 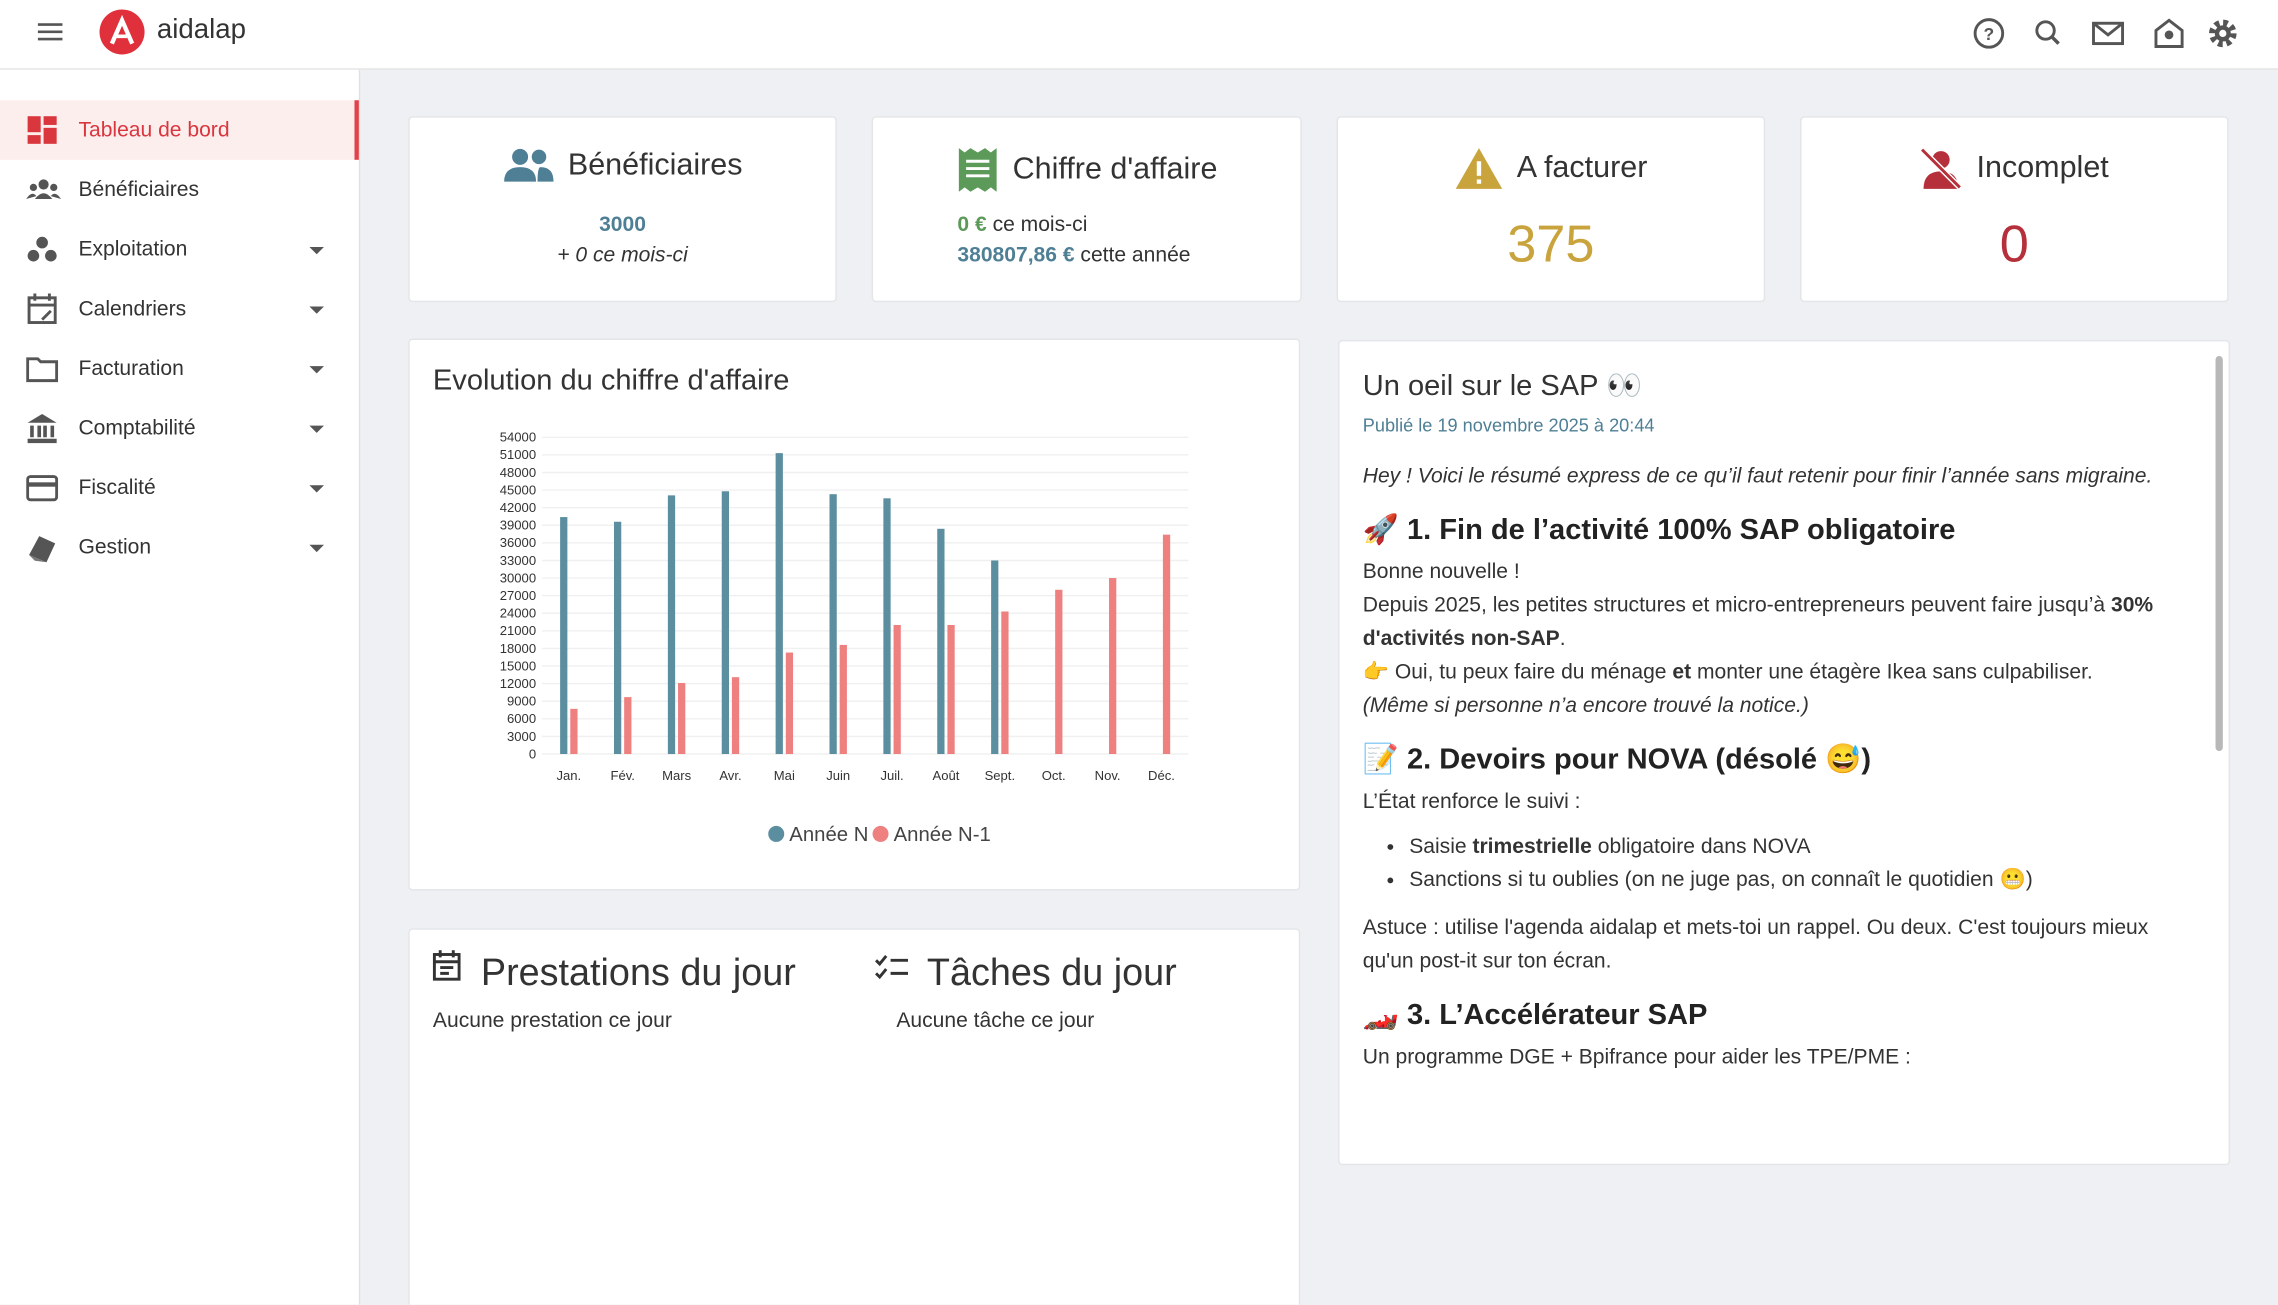 What do you see at coordinates (179, 130) in the screenshot?
I see `nav-item: Tableau de bord` at bounding box center [179, 130].